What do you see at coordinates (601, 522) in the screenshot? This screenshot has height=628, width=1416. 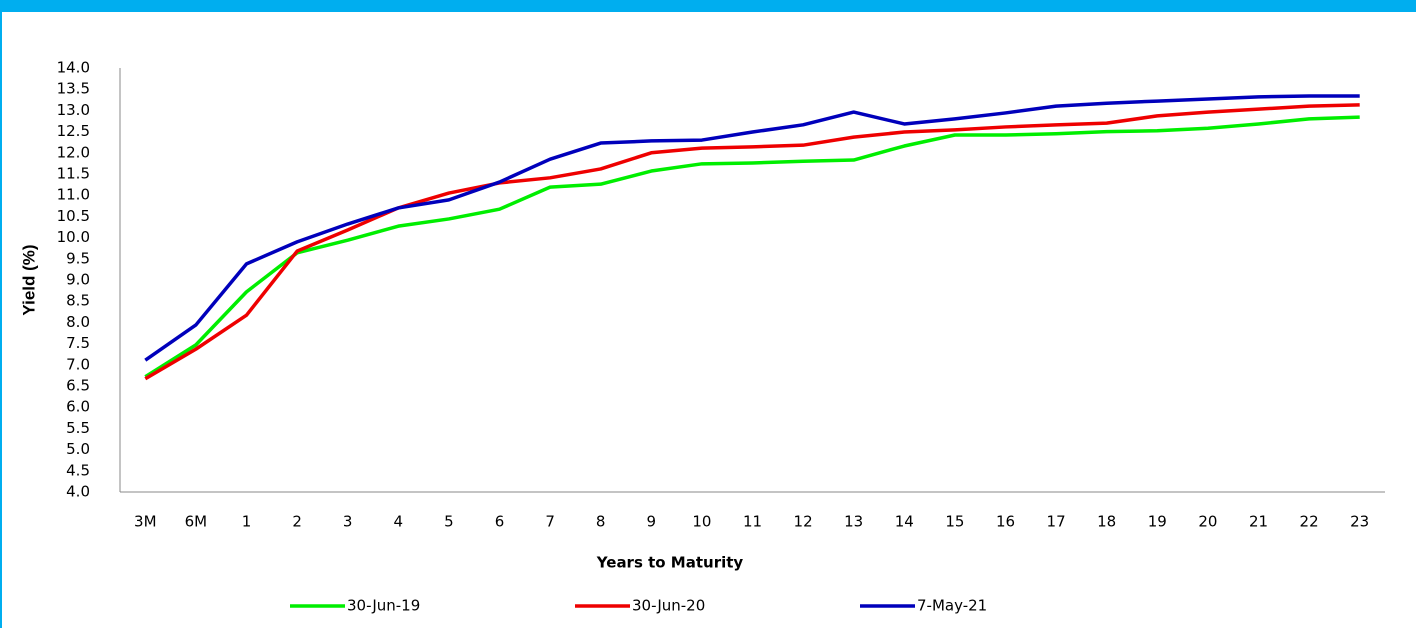 I see `x-tick-label: 8` at bounding box center [601, 522].